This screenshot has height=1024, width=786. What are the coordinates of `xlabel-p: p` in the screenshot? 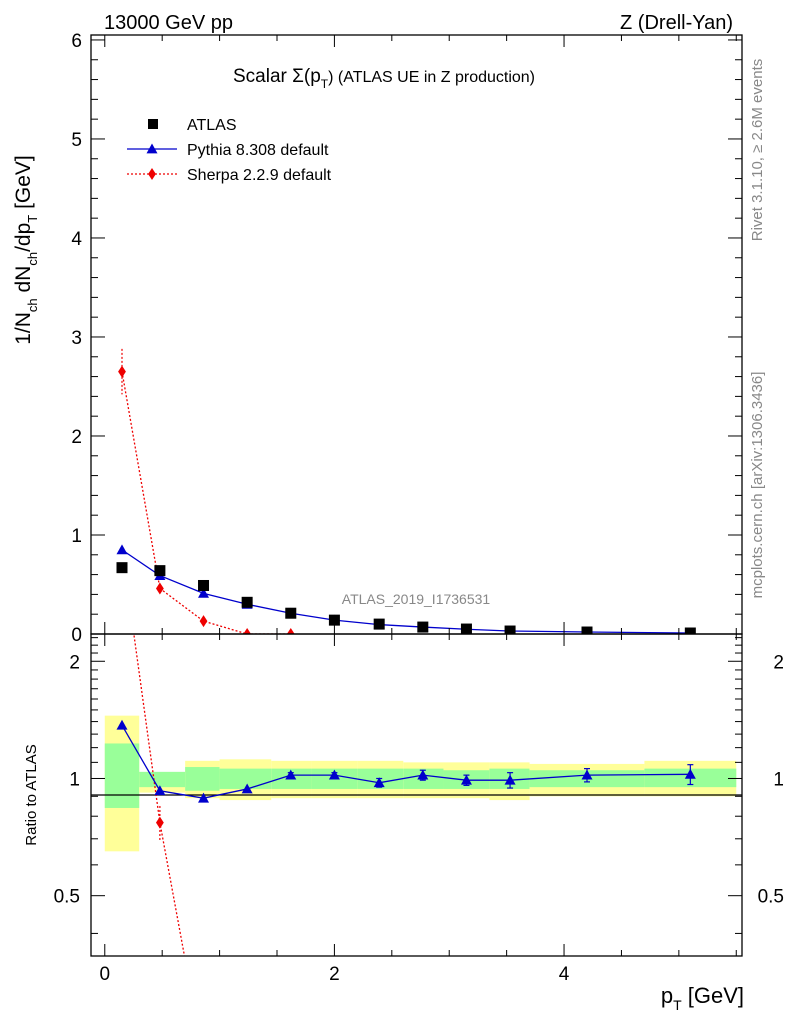 It's located at (667, 995).